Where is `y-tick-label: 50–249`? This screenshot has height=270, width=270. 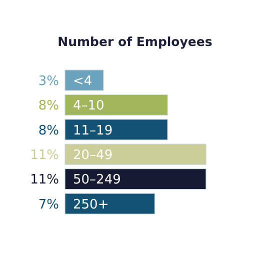 y-tick-label: 50–249 is located at coordinates (97, 180).